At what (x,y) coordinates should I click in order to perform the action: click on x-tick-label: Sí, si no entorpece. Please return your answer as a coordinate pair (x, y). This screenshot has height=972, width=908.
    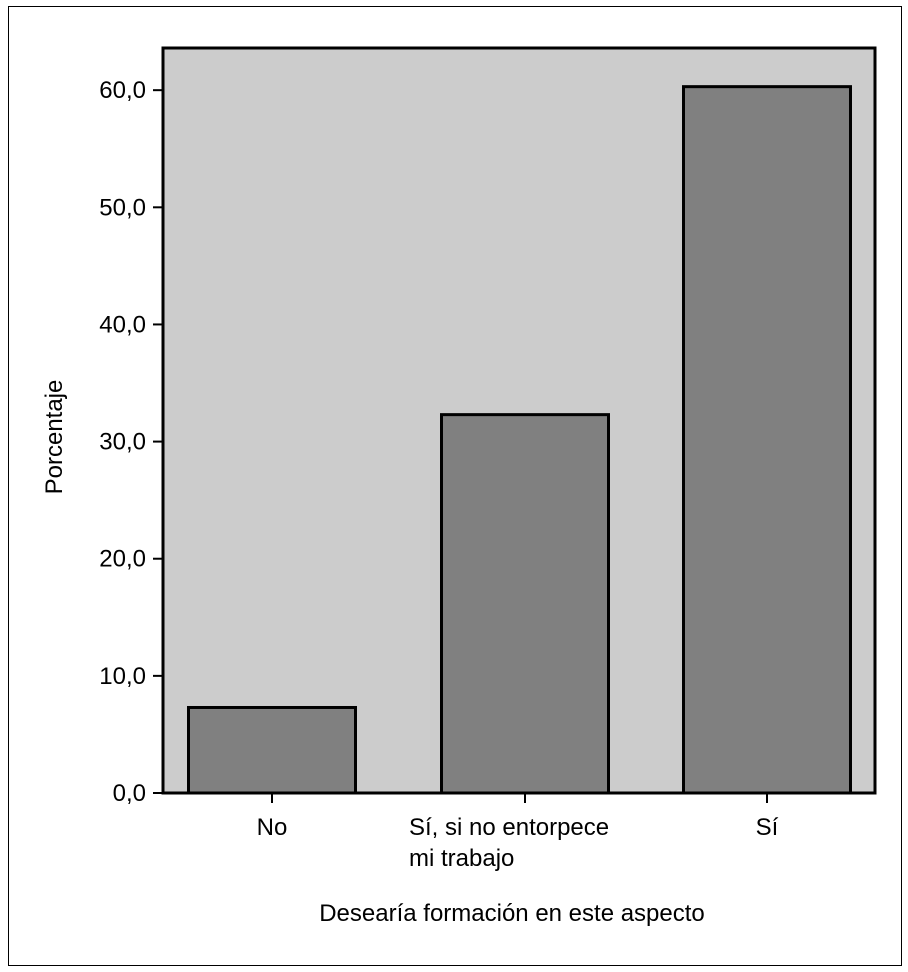
    Looking at the image, I should click on (509, 827).